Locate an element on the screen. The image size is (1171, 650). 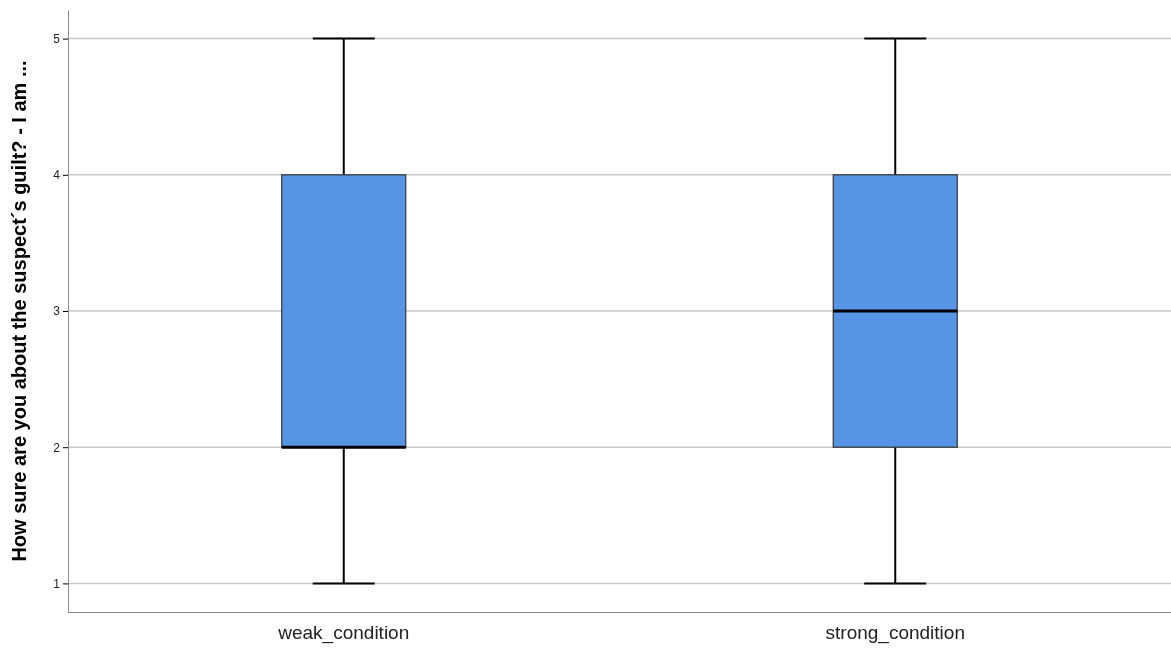
x-tick-label: weak_condition is located at coordinates (343, 633).